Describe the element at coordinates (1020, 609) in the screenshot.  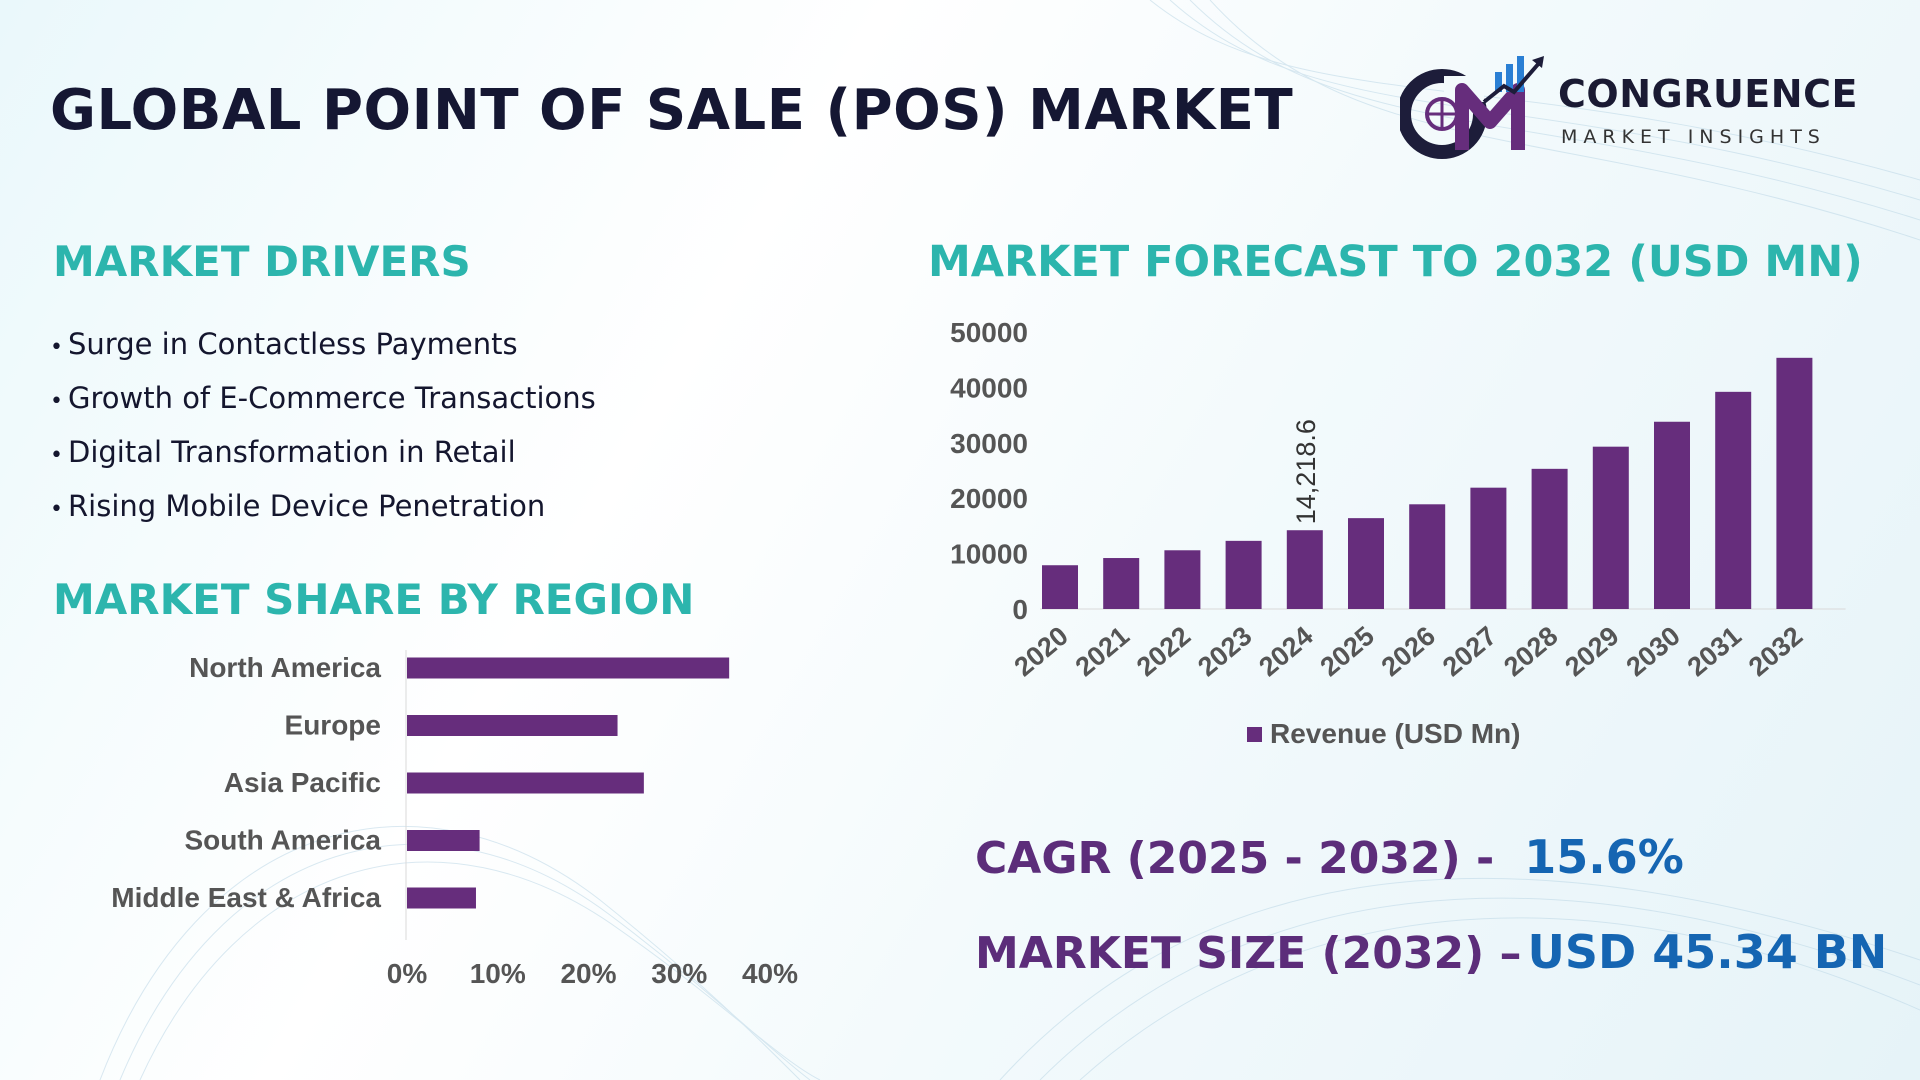
I see `y-tick-label: 0` at that location.